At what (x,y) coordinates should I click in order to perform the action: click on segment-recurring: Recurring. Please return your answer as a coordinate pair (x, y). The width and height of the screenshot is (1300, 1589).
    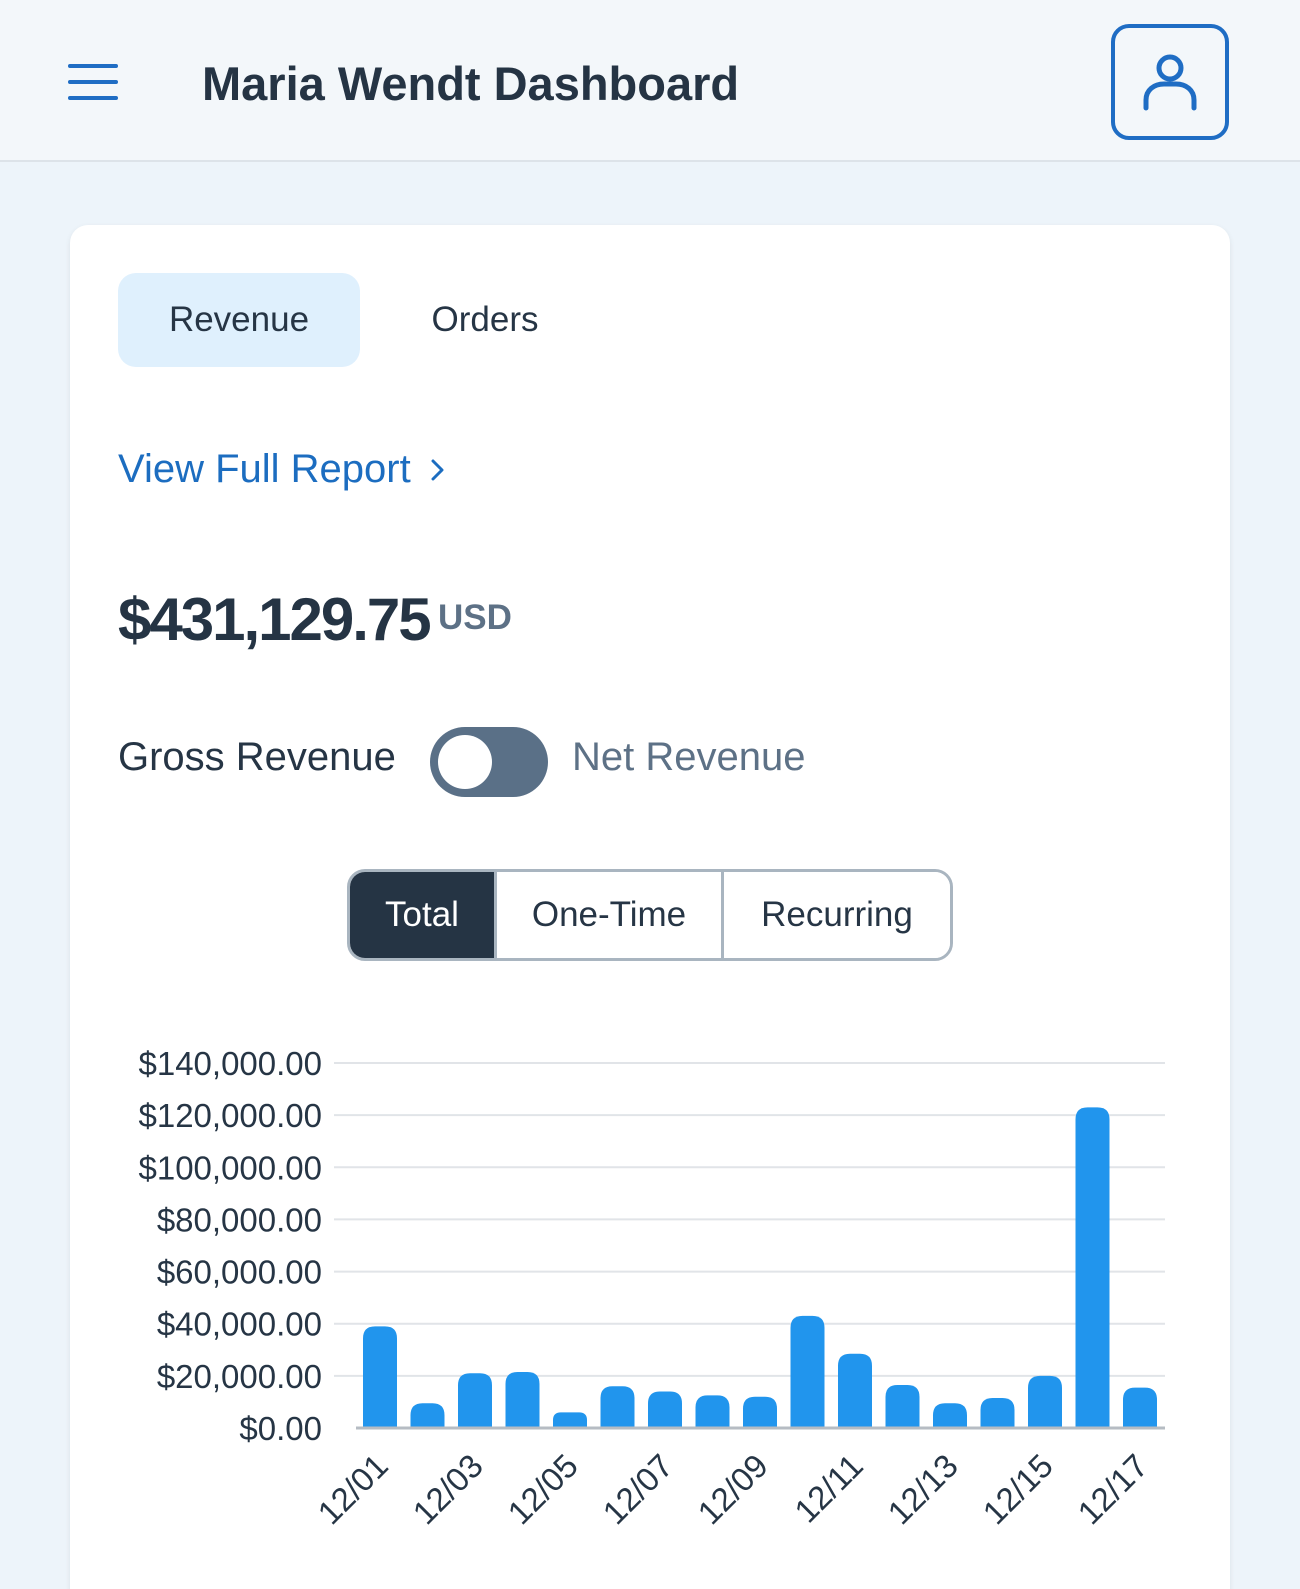
    Looking at the image, I should click on (837, 915).